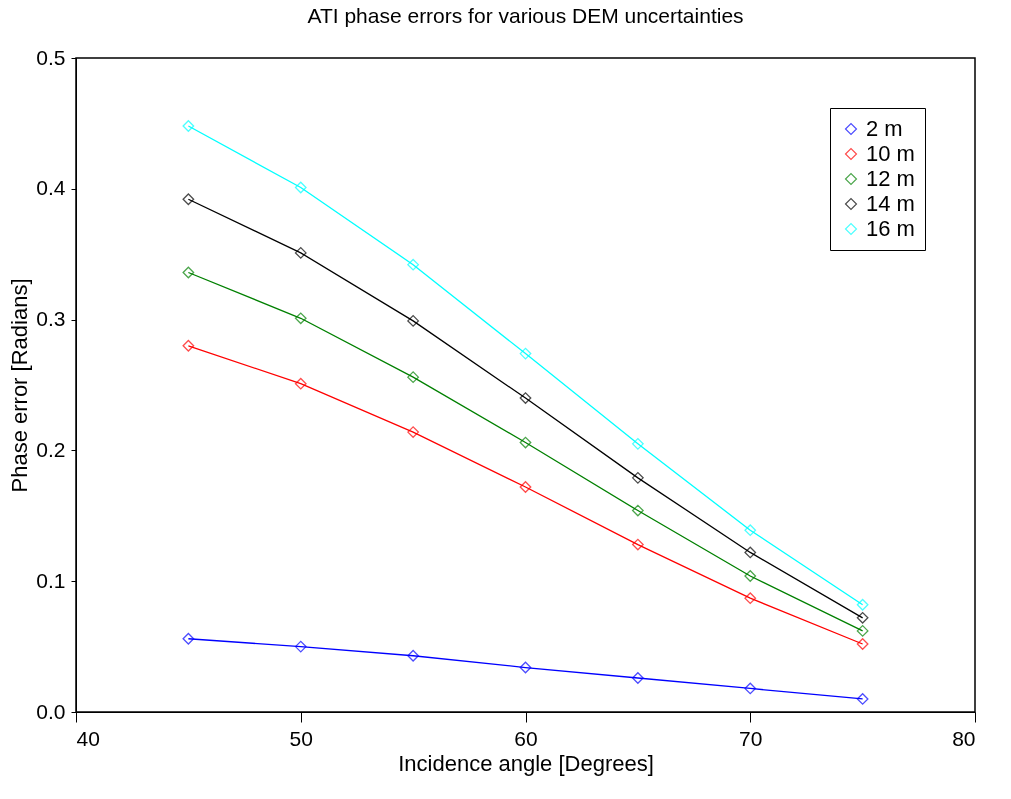  What do you see at coordinates (526, 763) in the screenshot?
I see `x-axis-title: Incidence angle [Degrees]` at bounding box center [526, 763].